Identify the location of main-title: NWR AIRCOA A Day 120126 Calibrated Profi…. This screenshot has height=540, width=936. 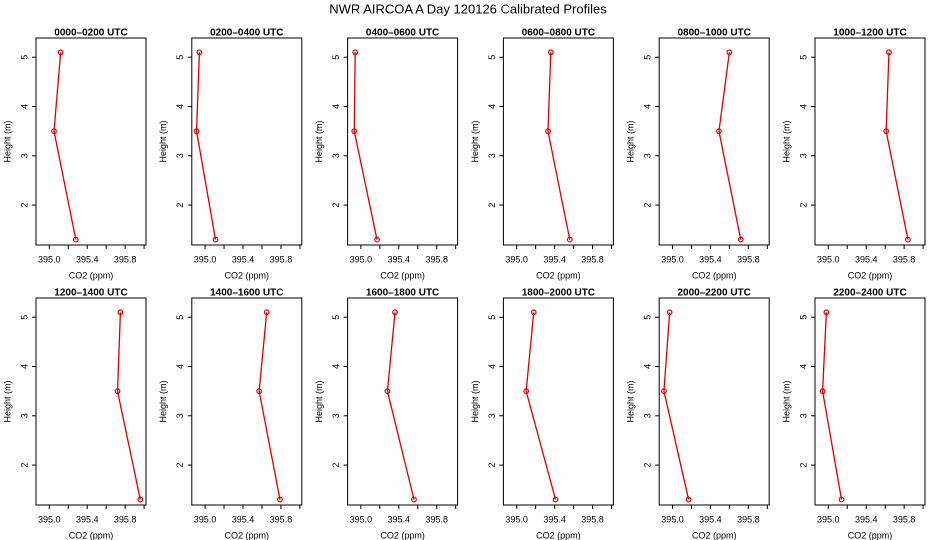
(468, 8).